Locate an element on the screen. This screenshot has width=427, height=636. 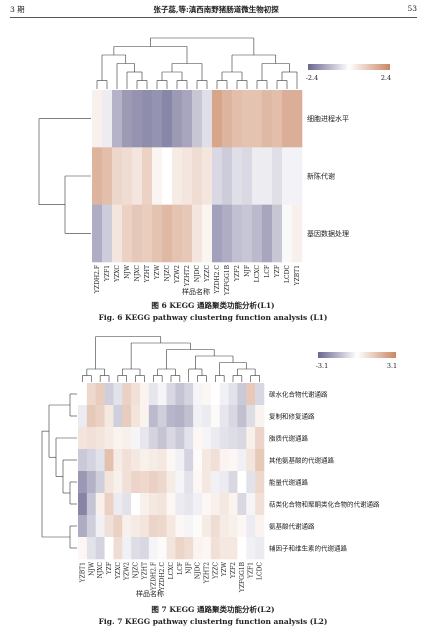
page-number: 53 is located at coordinates (412, 8).